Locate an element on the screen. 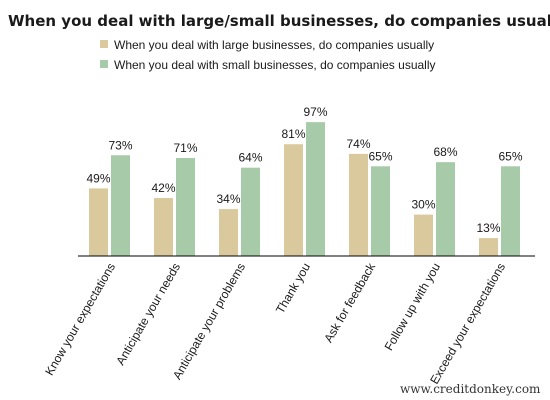  data-label-large-7: 13% is located at coordinates (488, 228).